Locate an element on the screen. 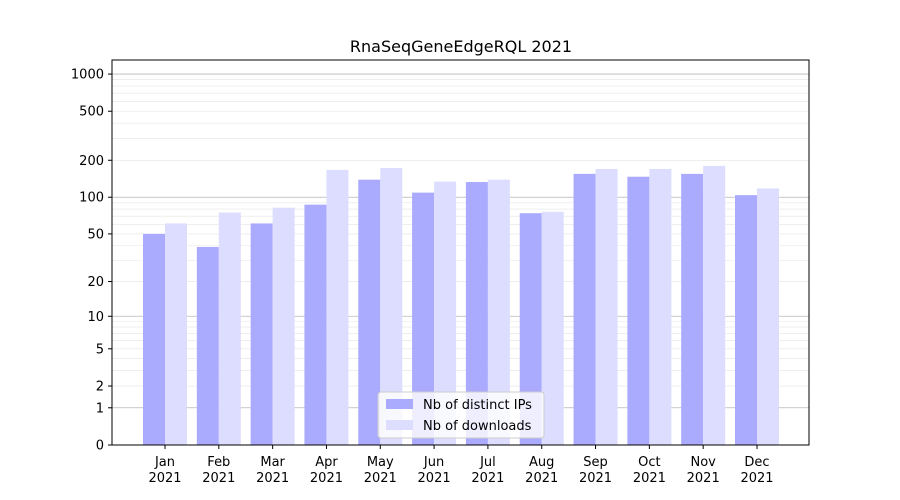  x-tick-label: May 2021 is located at coordinates (380, 470).